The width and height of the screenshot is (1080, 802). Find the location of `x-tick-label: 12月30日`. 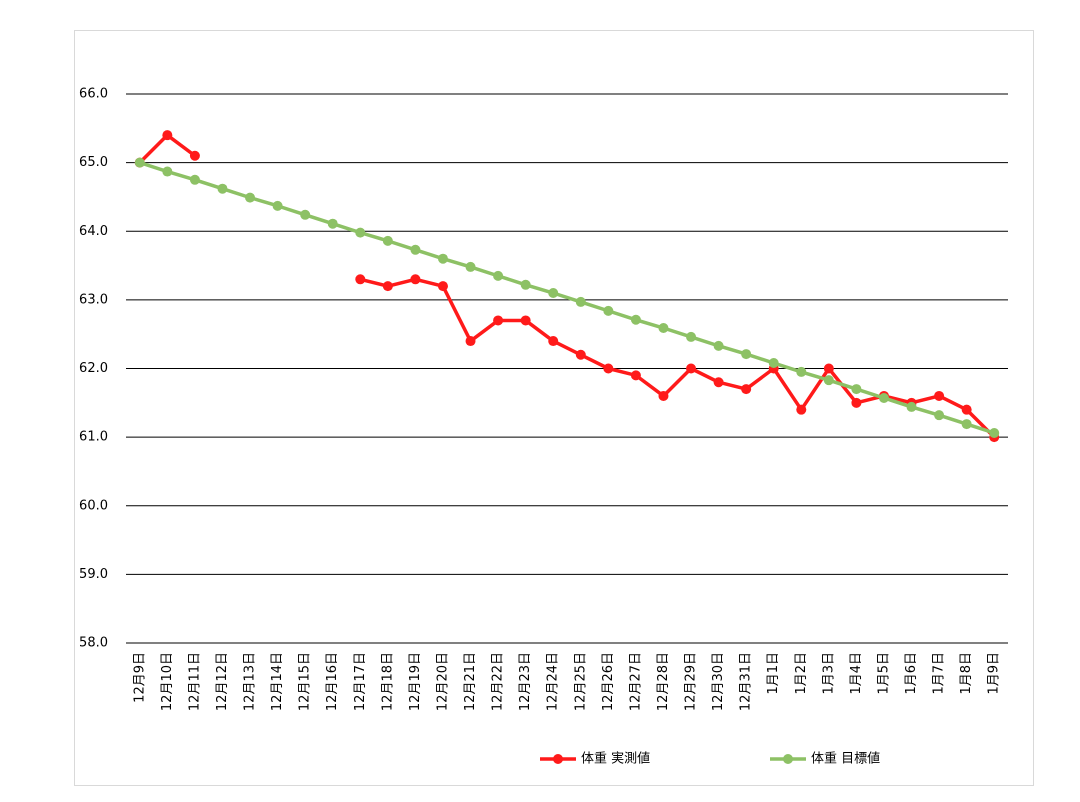

x-tick-label: 12月30日 is located at coordinates (718, 681).